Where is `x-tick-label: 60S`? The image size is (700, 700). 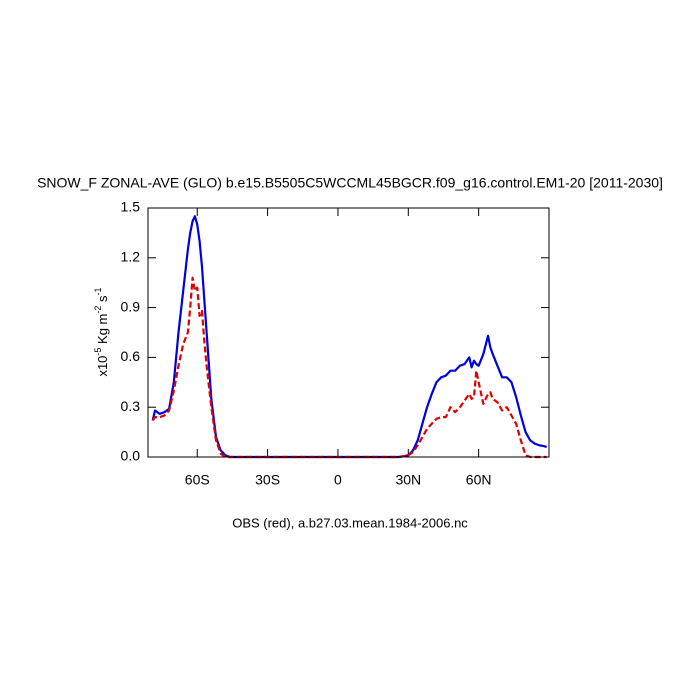 x-tick-label: 60S is located at coordinates (197, 480).